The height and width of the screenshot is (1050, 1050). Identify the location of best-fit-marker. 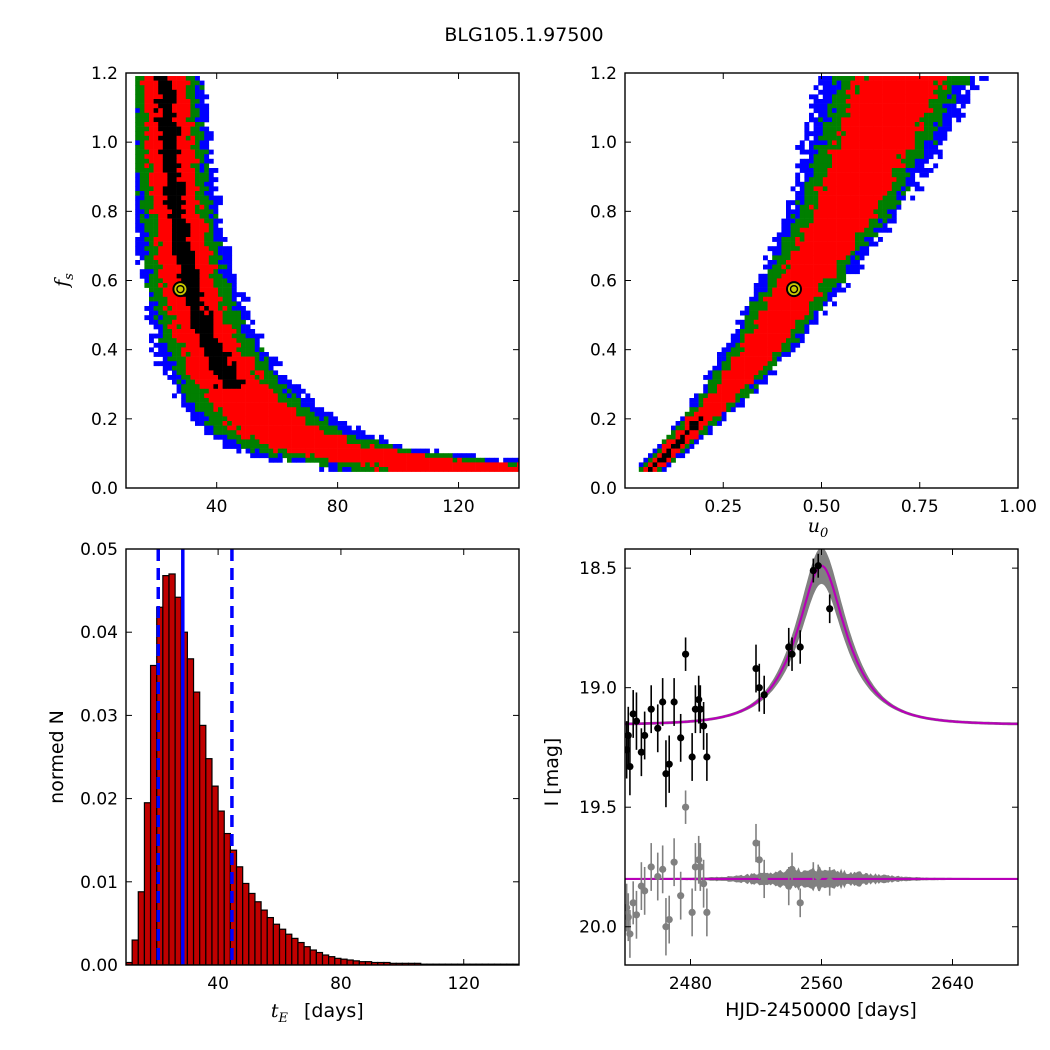
(180, 289).